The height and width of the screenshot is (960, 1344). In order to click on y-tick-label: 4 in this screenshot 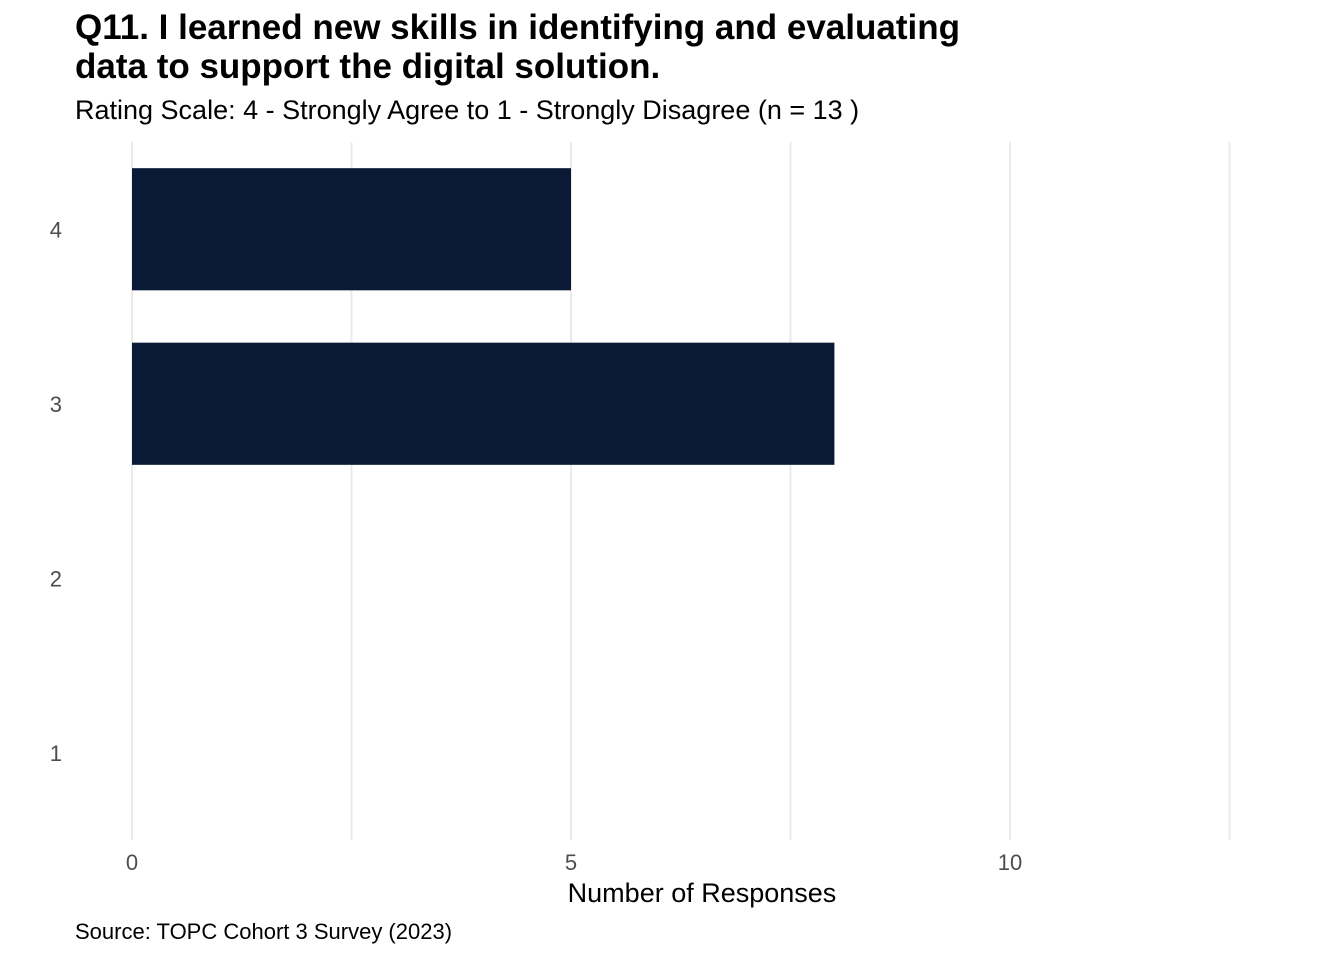, I will do `click(56, 229)`.